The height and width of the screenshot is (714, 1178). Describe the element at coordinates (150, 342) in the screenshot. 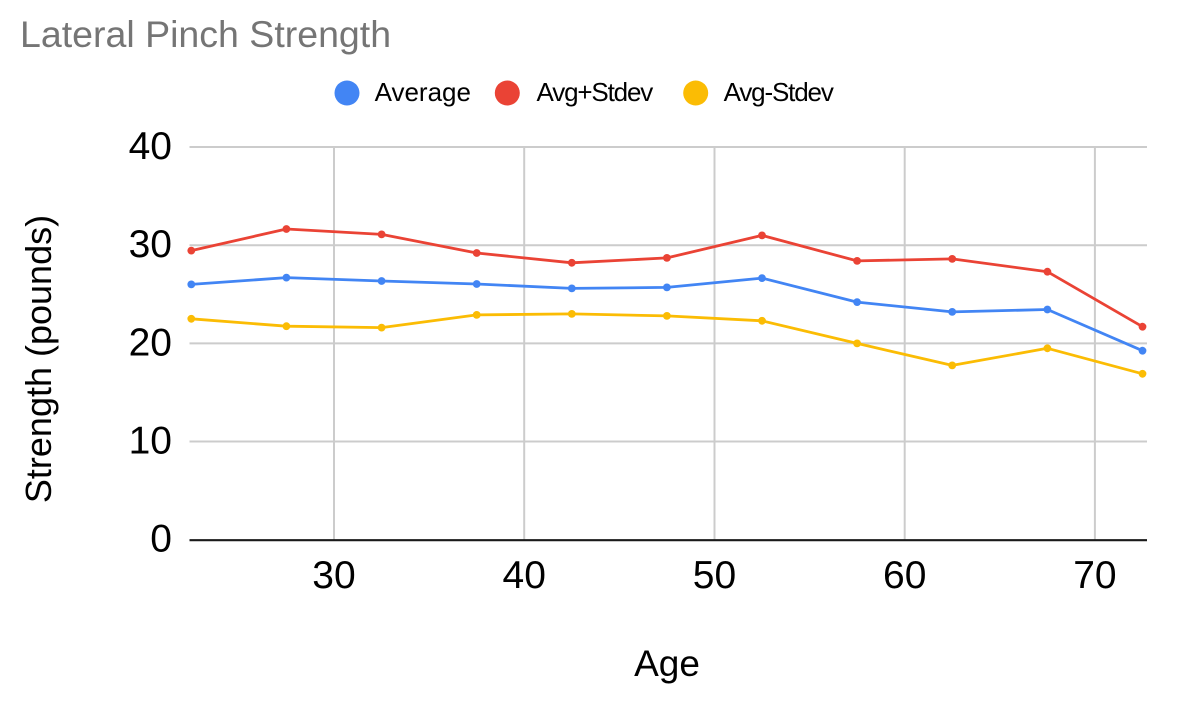

I see `svg-text: 20` at that location.